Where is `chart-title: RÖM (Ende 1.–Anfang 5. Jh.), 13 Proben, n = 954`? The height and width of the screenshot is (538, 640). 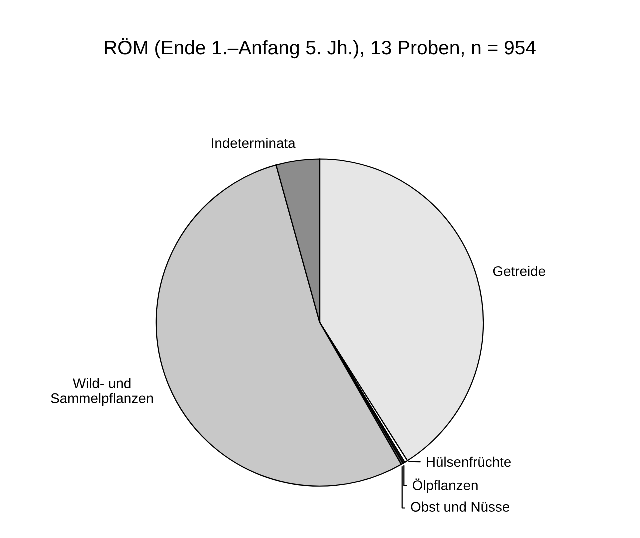 chart-title: RÖM (Ende 1.–Anfang 5. Jh.), 13 Proben, n = 954 is located at coordinates (320, 48).